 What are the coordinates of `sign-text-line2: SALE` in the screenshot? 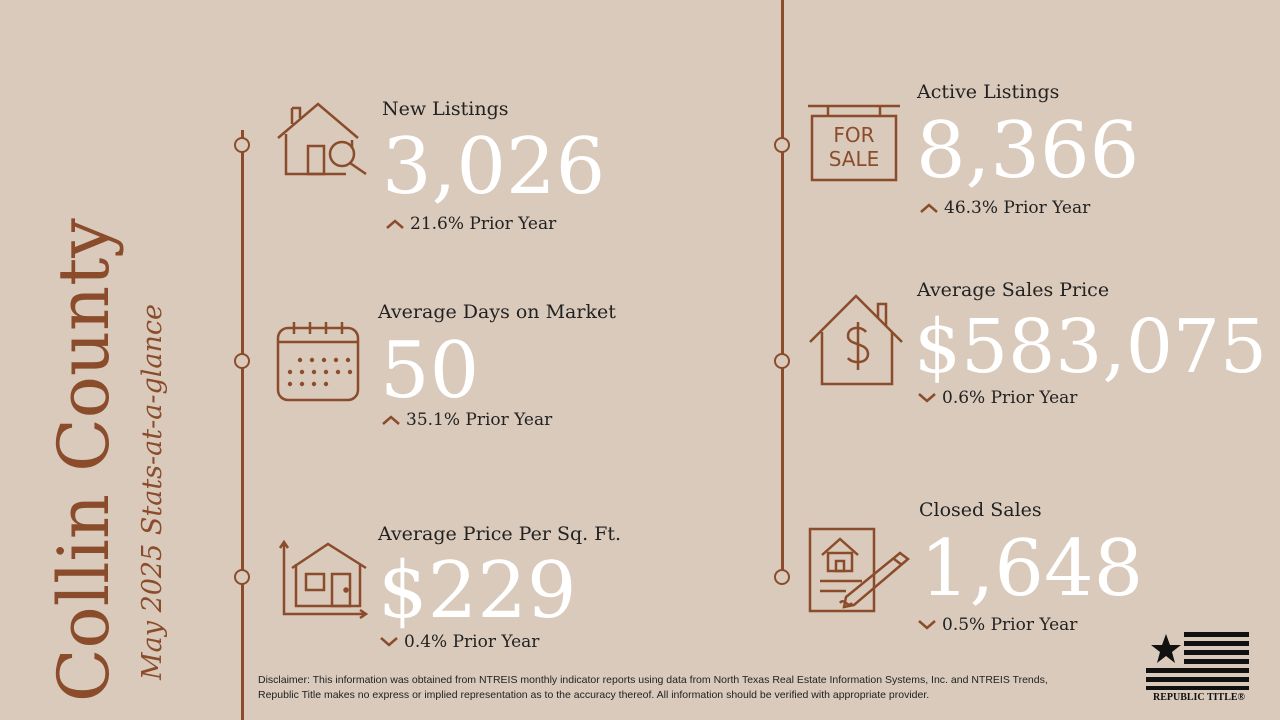 It's located at (854, 159).